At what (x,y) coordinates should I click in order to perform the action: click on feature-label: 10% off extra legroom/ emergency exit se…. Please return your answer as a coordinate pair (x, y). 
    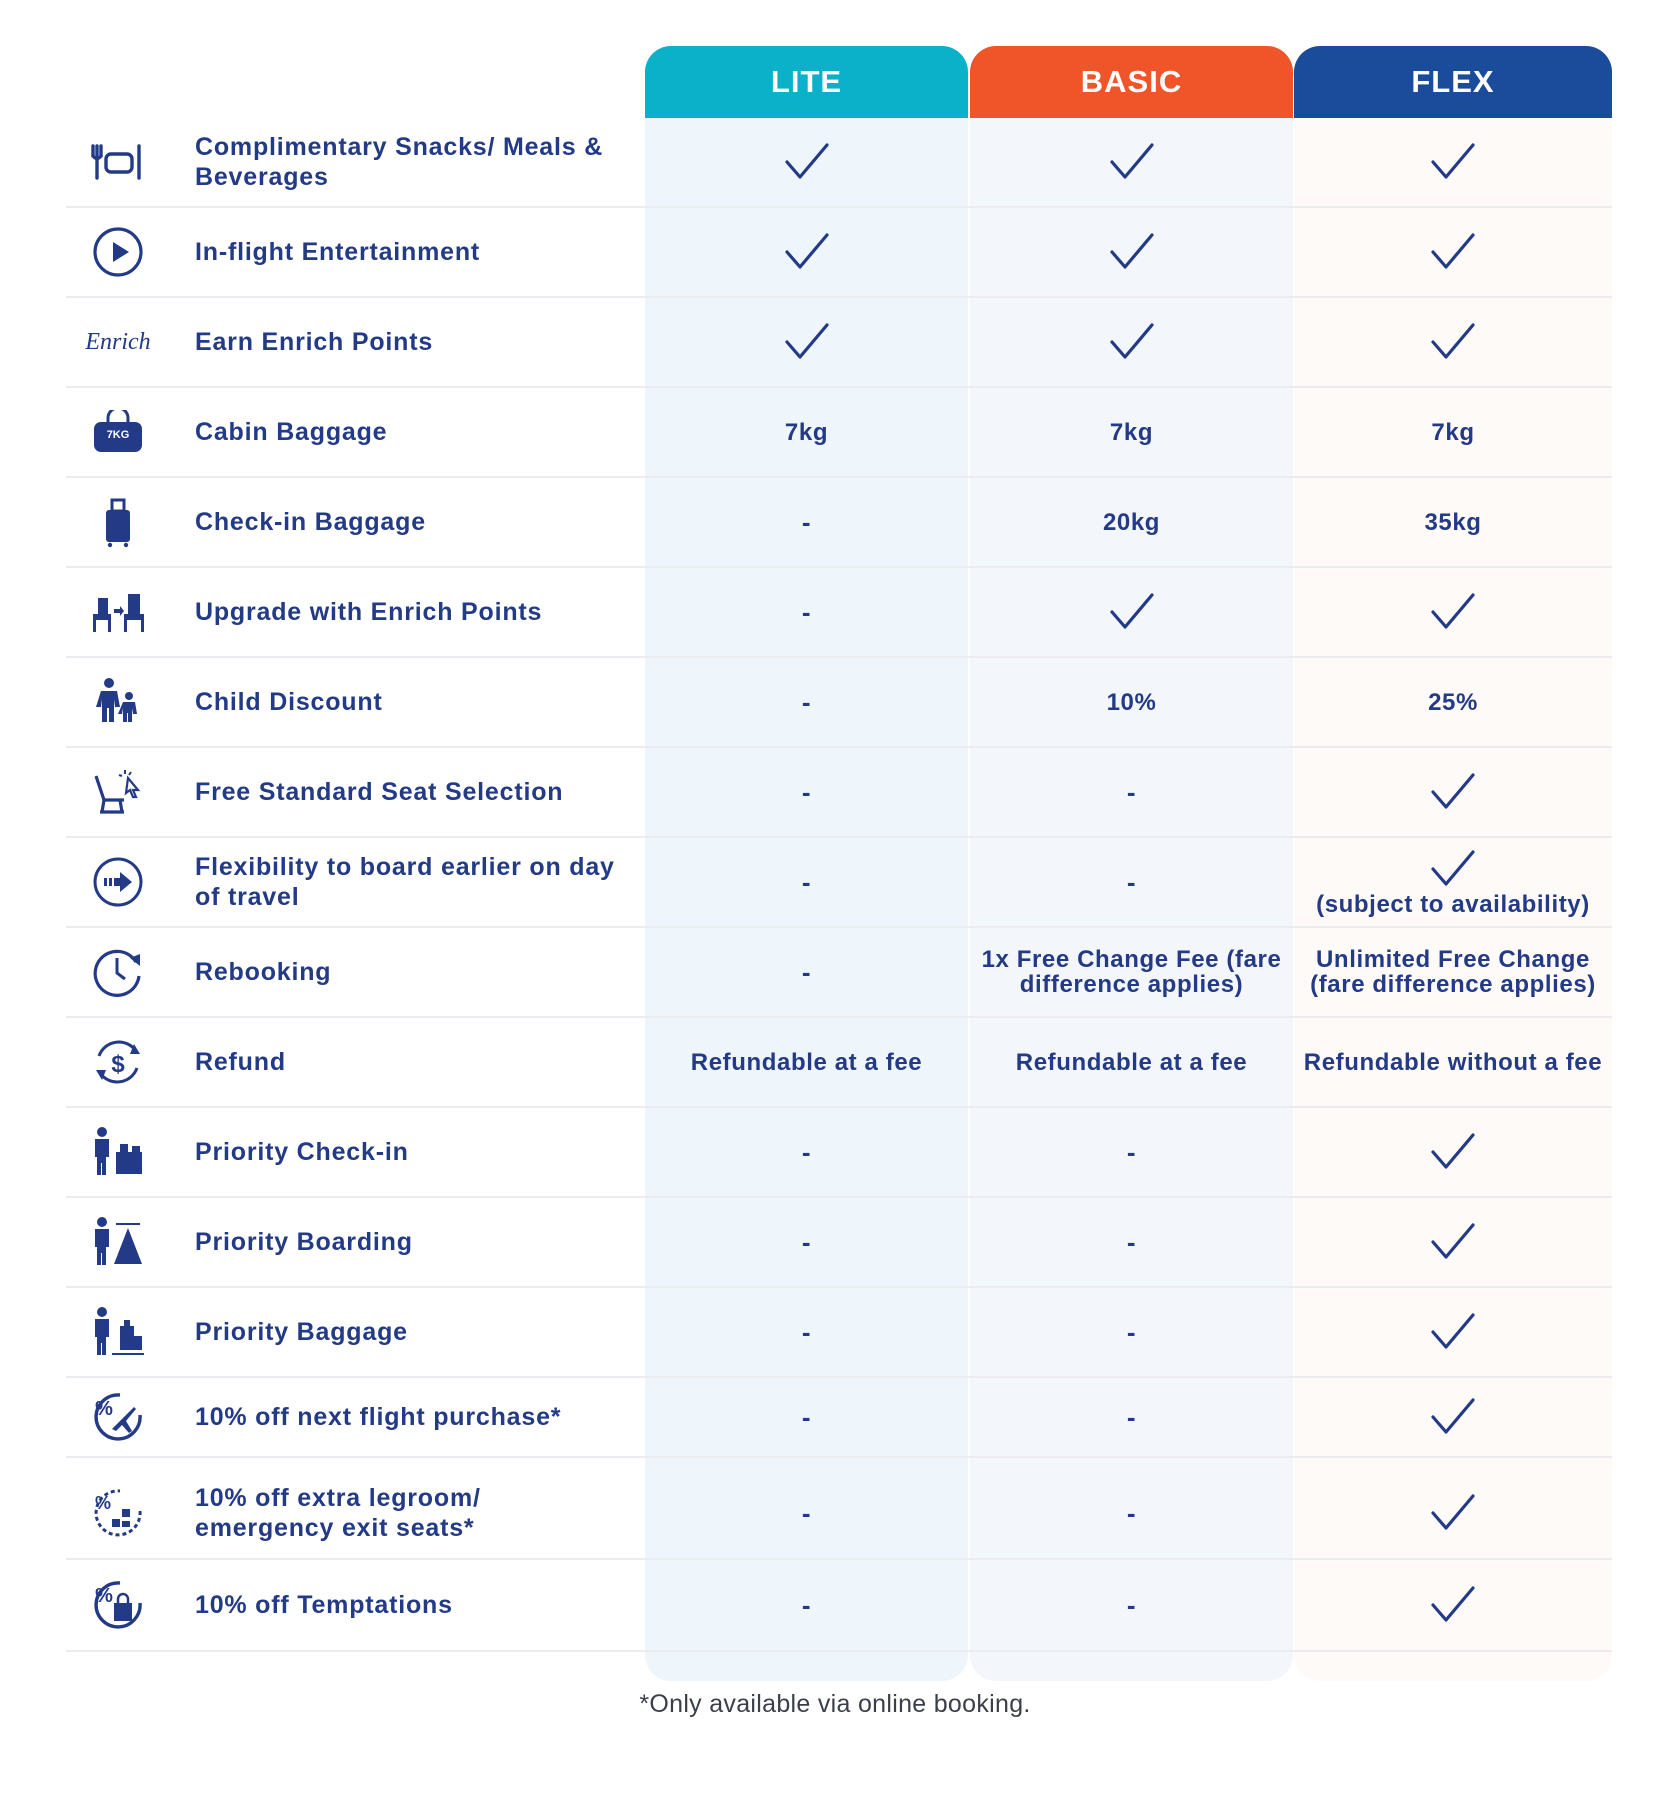
    Looking at the image, I should click on (338, 1513).